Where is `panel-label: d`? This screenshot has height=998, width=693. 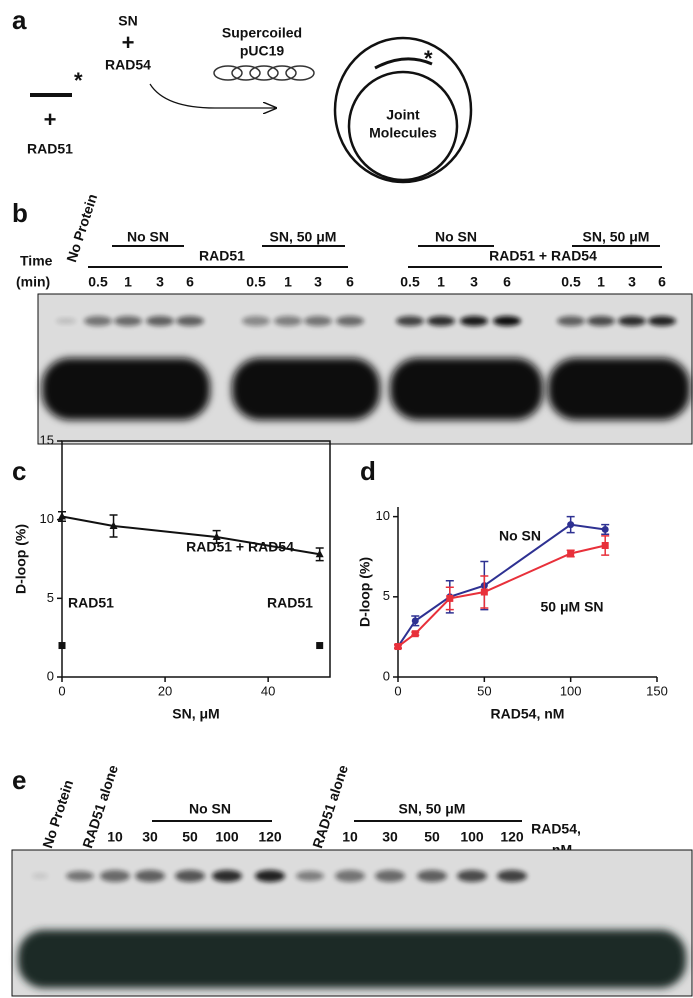 panel-label: d is located at coordinates (368, 471).